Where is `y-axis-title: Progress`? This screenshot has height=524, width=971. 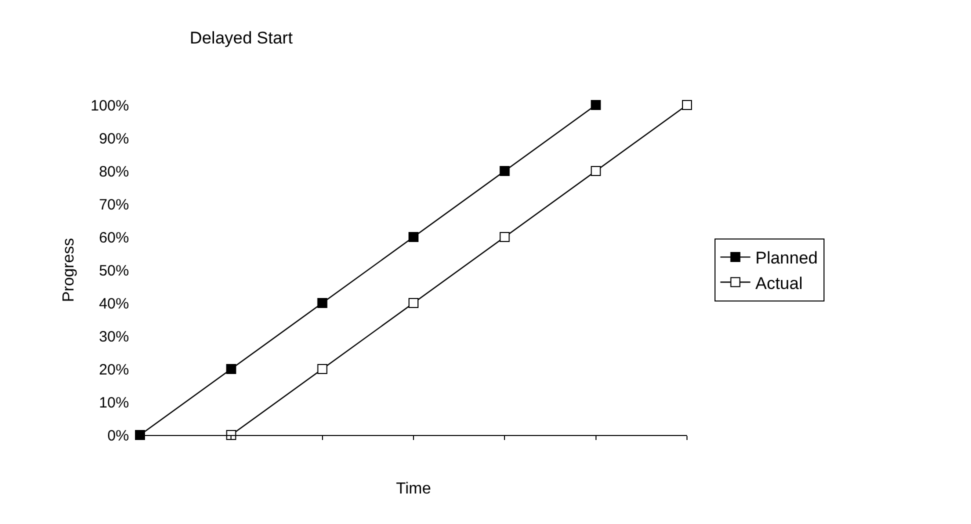
y-axis-title: Progress is located at coordinates (69, 270).